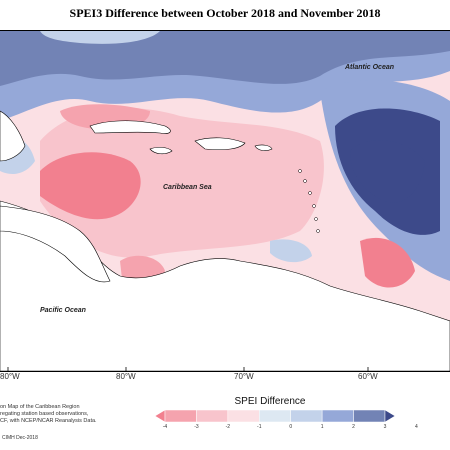 This screenshot has height=450, width=450. Describe the element at coordinates (100, 37) in the screenshot. I see `pale-region-north` at that location.